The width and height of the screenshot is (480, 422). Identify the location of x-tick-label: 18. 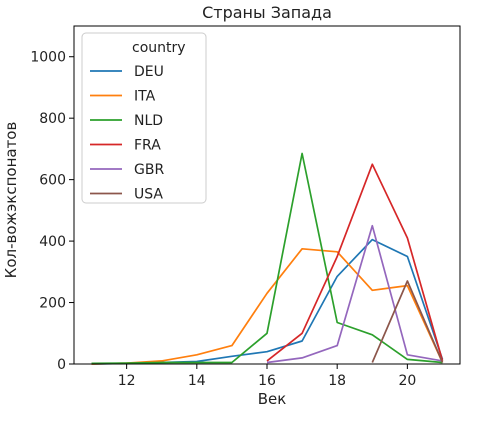
(337, 381).